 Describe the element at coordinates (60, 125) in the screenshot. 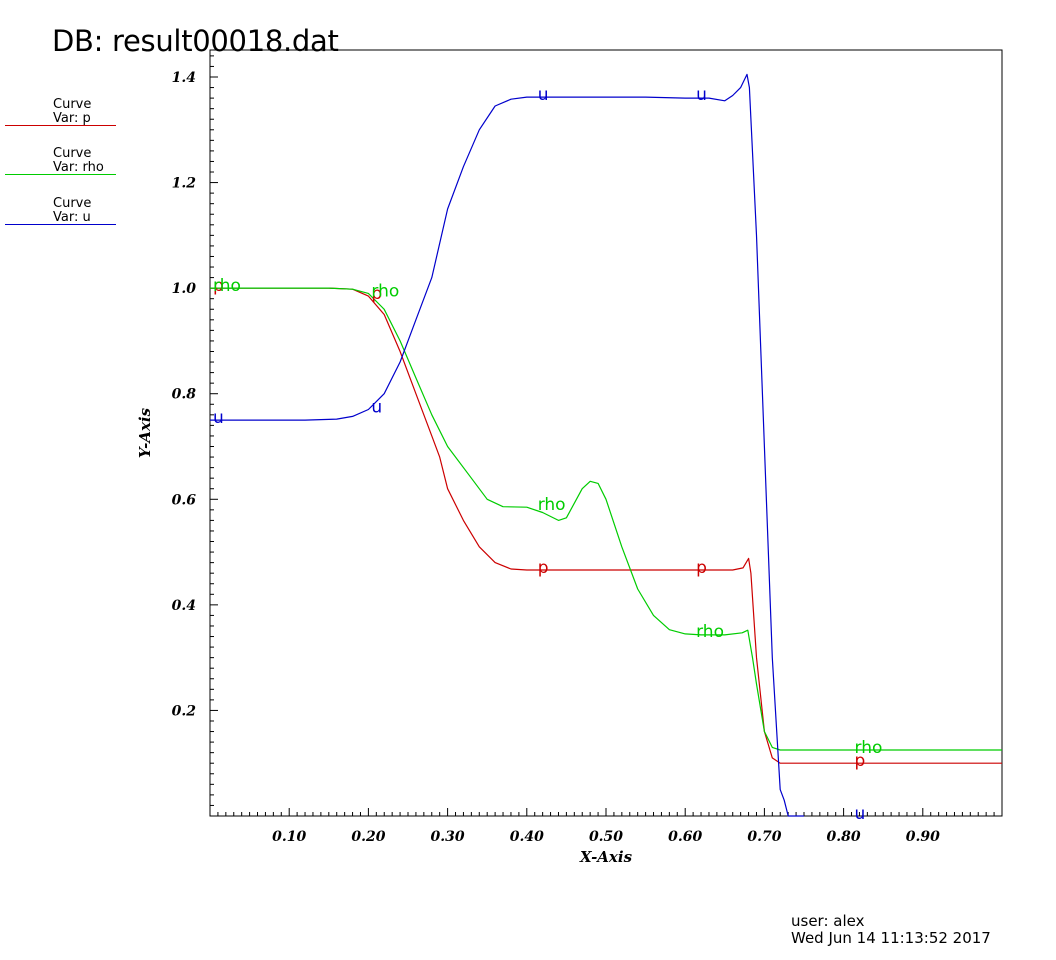

I see `legend-p-swatch` at that location.